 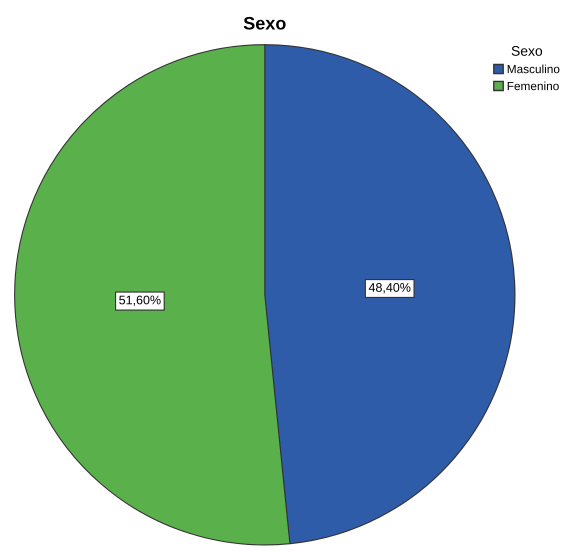 I want to click on data-label: 51,60%, so click(x=140, y=301).